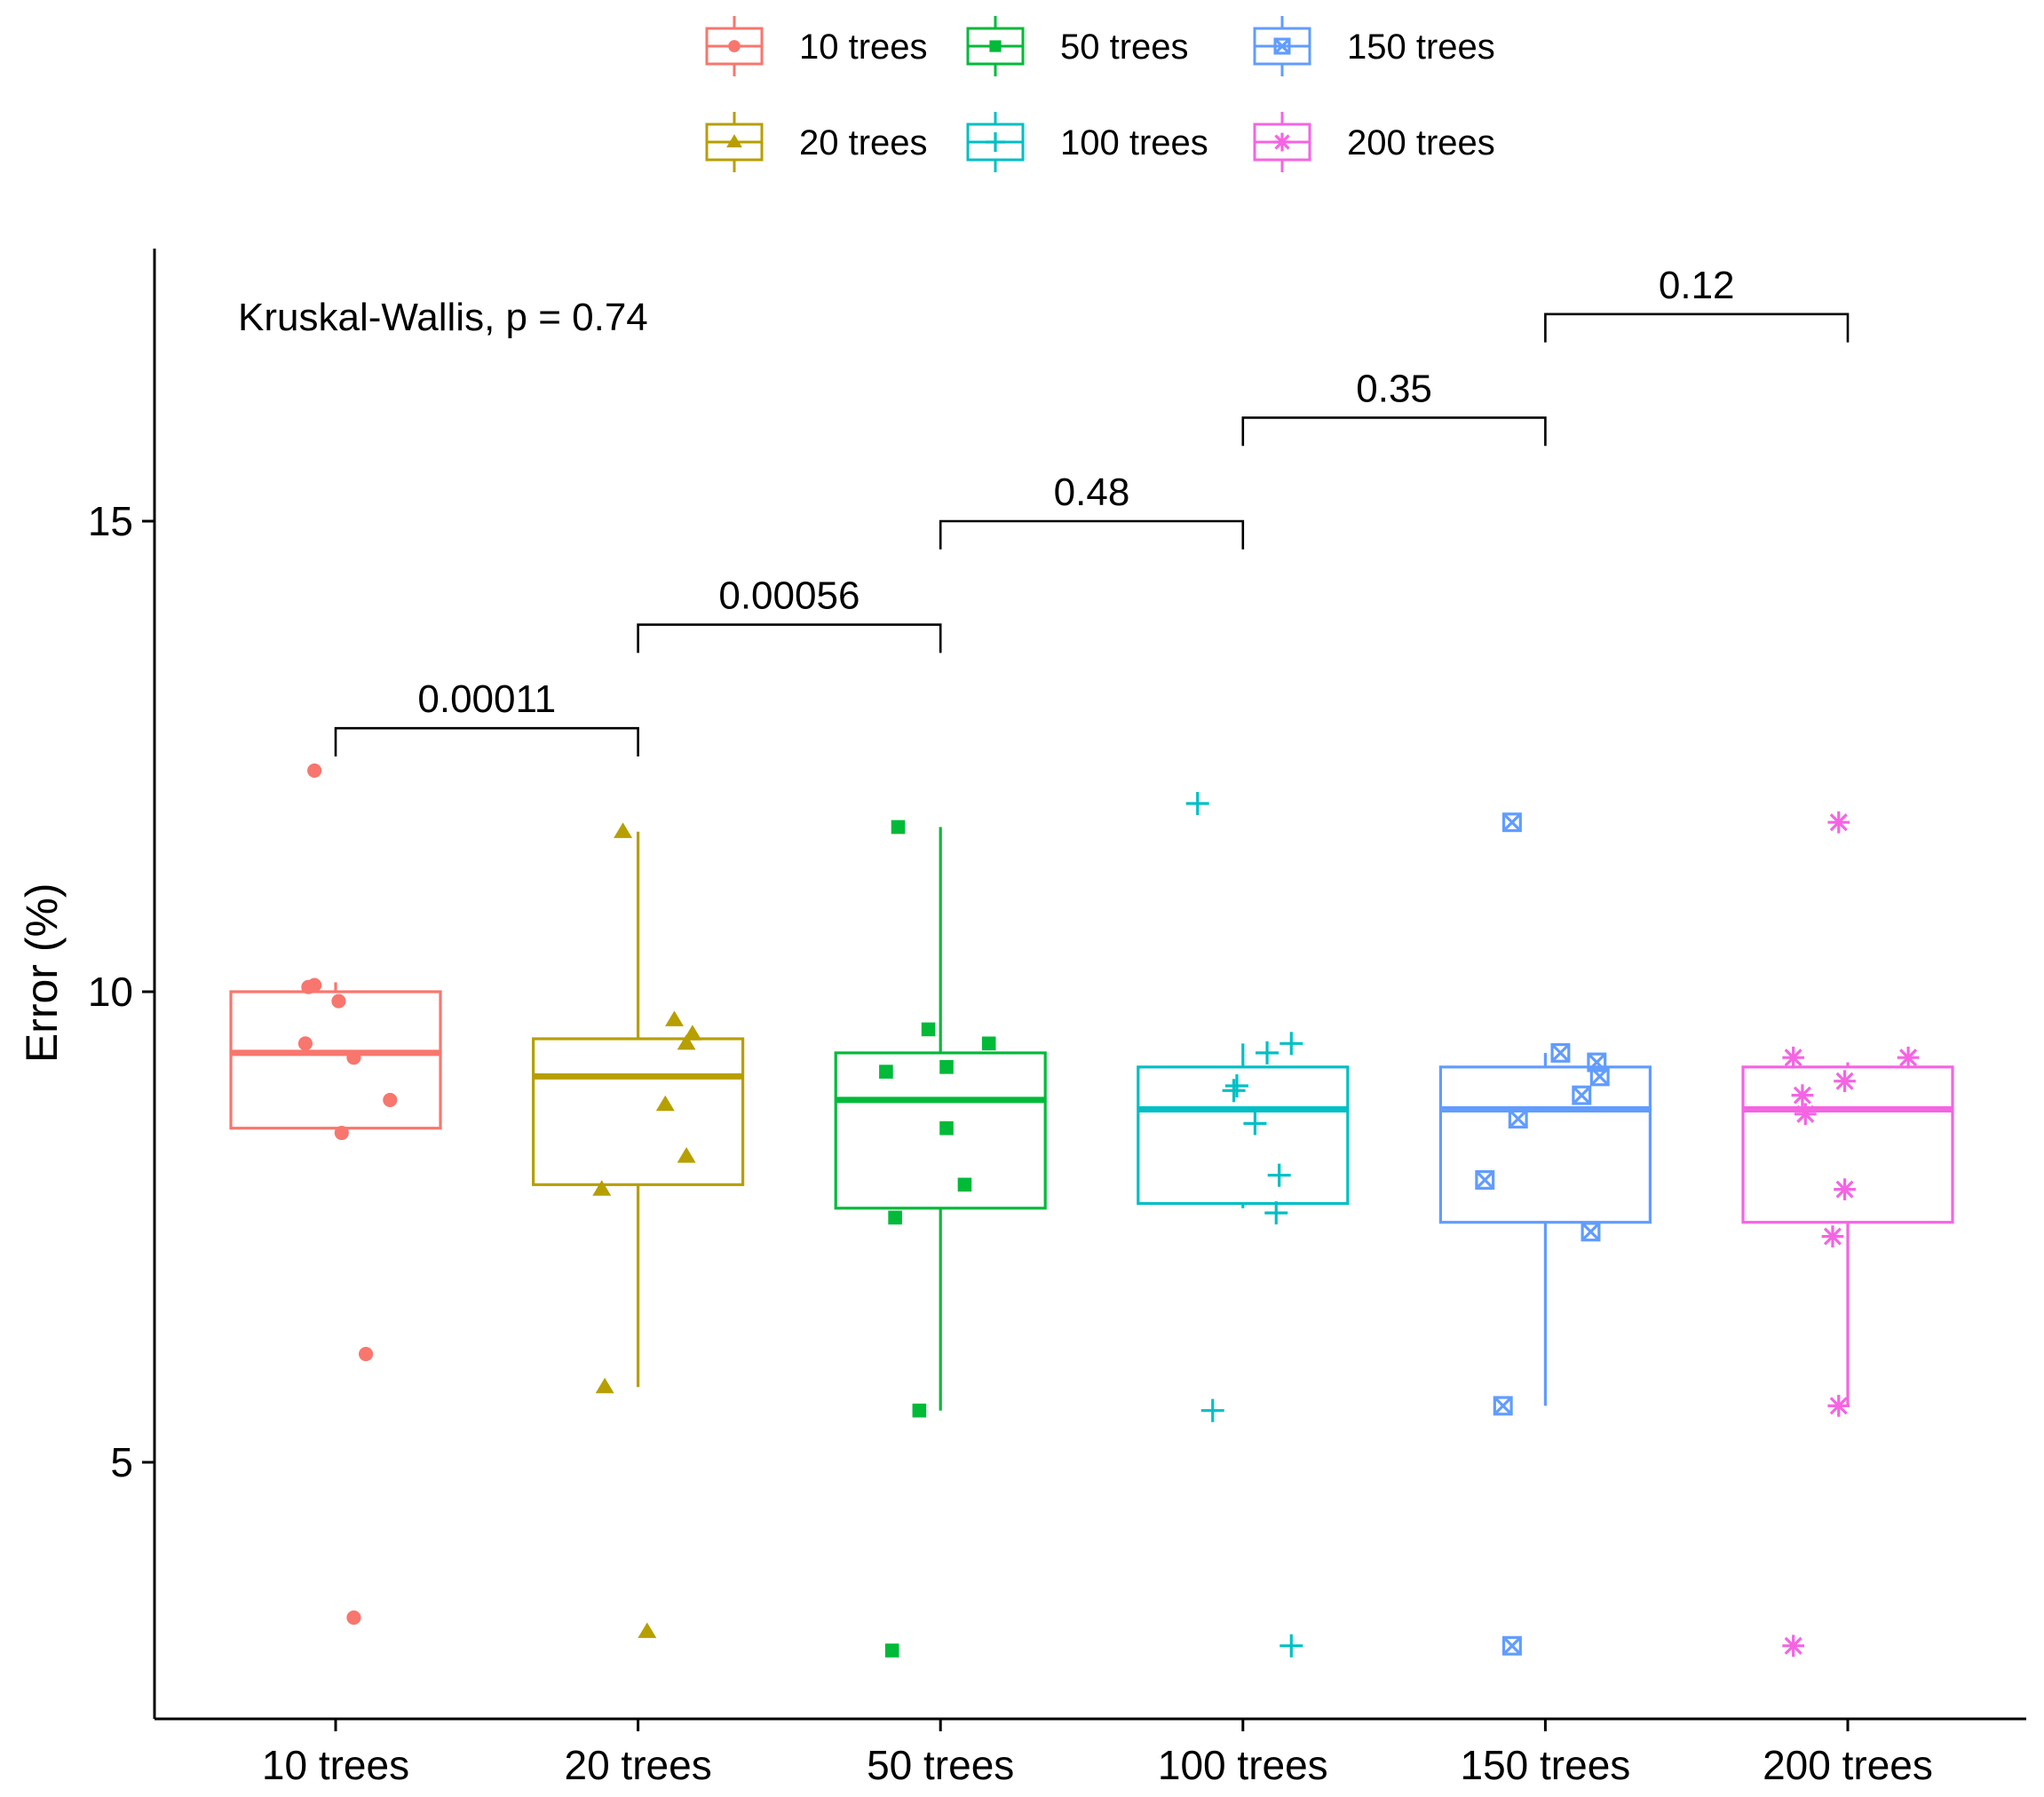 The image size is (2044, 1797). I want to click on box-150-trees, so click(1545, 1229).